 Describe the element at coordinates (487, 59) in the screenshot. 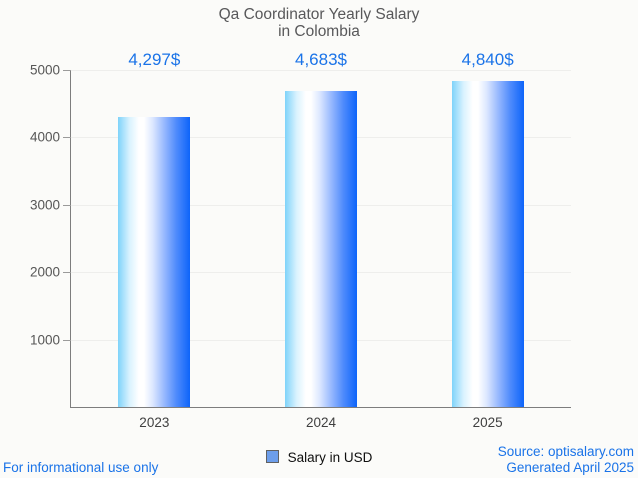

I see `bar-value-label: 4,840$` at that location.